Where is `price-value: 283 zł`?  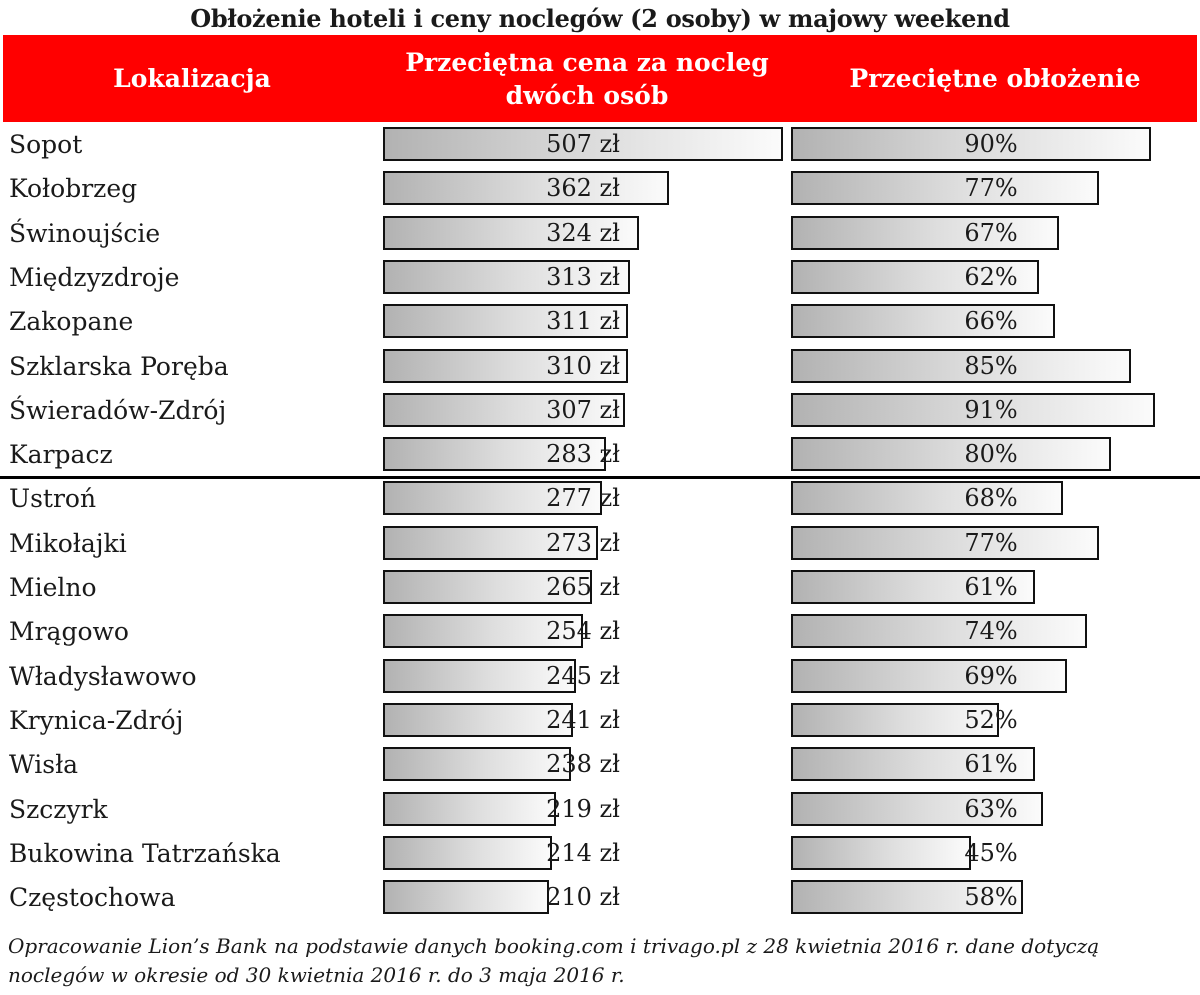 price-value: 283 zł is located at coordinates (583, 454).